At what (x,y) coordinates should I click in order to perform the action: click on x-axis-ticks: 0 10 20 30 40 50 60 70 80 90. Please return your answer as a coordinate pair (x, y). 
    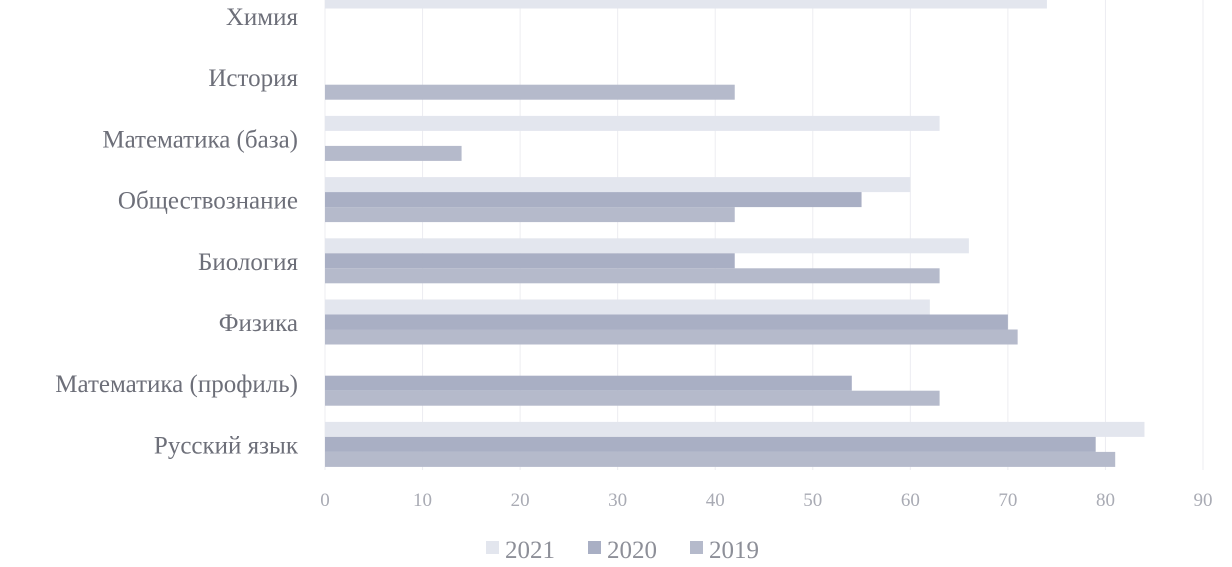
    Looking at the image, I should click on (766, 500).